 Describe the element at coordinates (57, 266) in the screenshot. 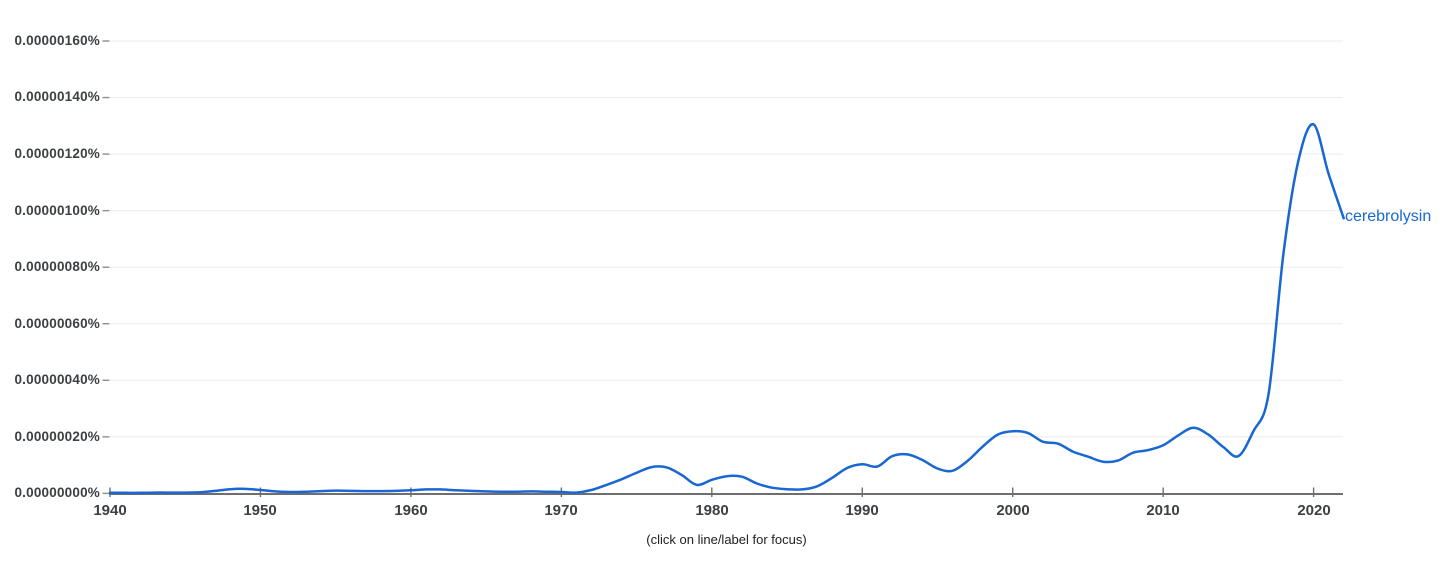

I see `y-axis-label: 0.00000080%` at that location.